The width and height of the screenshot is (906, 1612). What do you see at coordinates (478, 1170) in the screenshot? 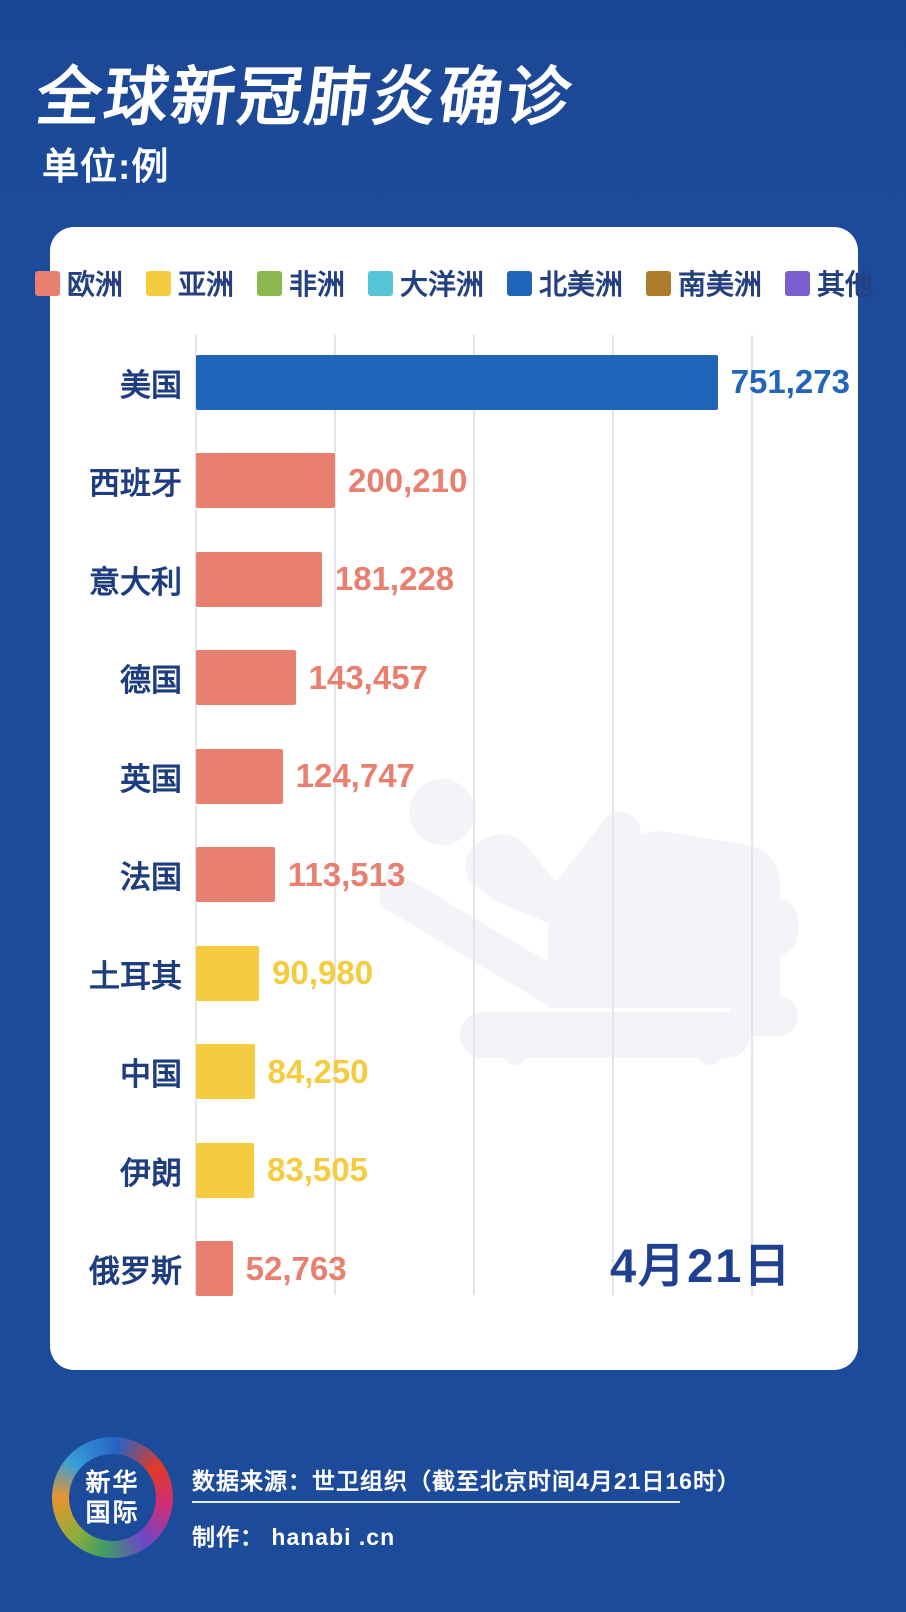
I see `bar-row: 伊朗 83,505` at bounding box center [478, 1170].